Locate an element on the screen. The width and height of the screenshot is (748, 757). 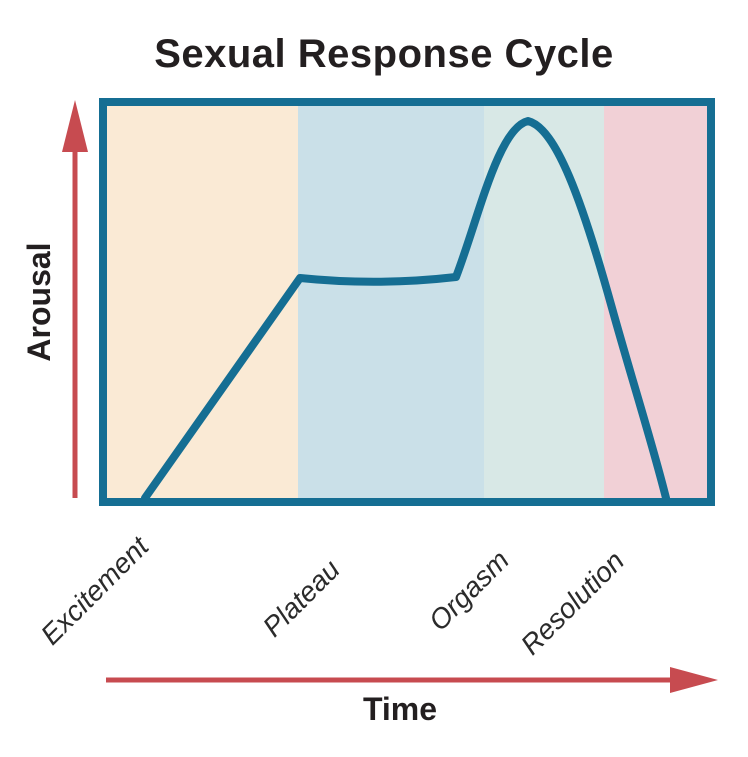
x-axis-arrow-head-icon is located at coordinates (694, 680).